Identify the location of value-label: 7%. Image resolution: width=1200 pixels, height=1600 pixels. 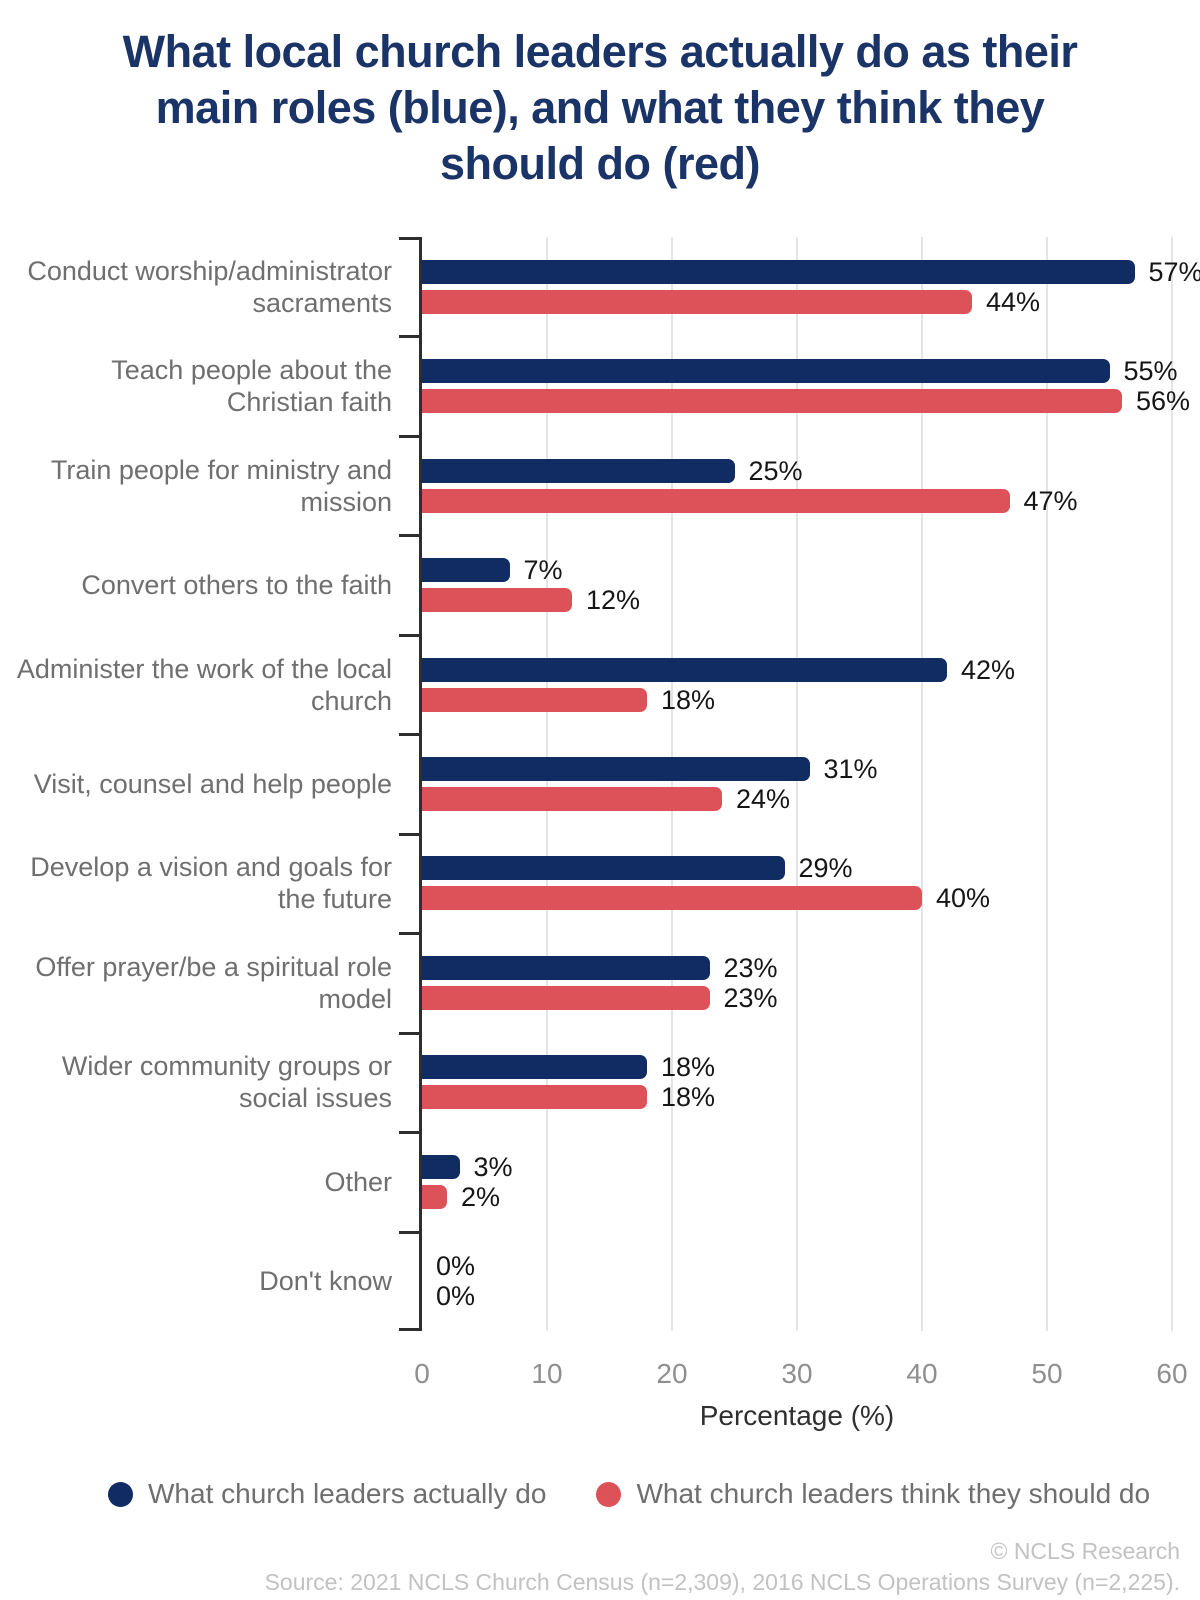
(543, 570).